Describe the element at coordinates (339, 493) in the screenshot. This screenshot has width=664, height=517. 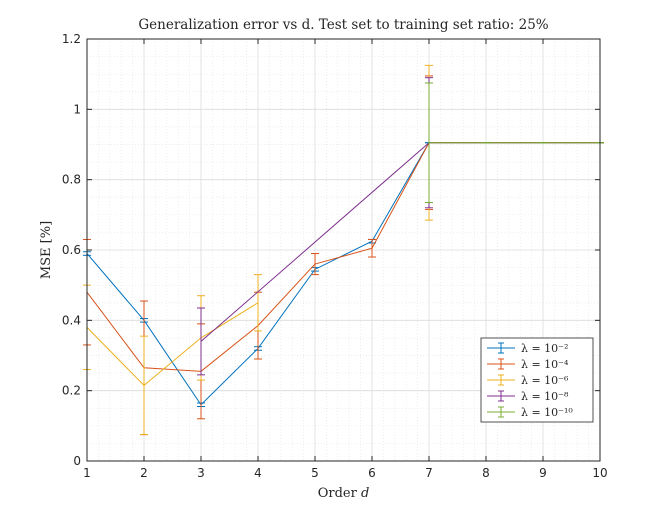
I see `x-axis-label-text: Order` at that location.